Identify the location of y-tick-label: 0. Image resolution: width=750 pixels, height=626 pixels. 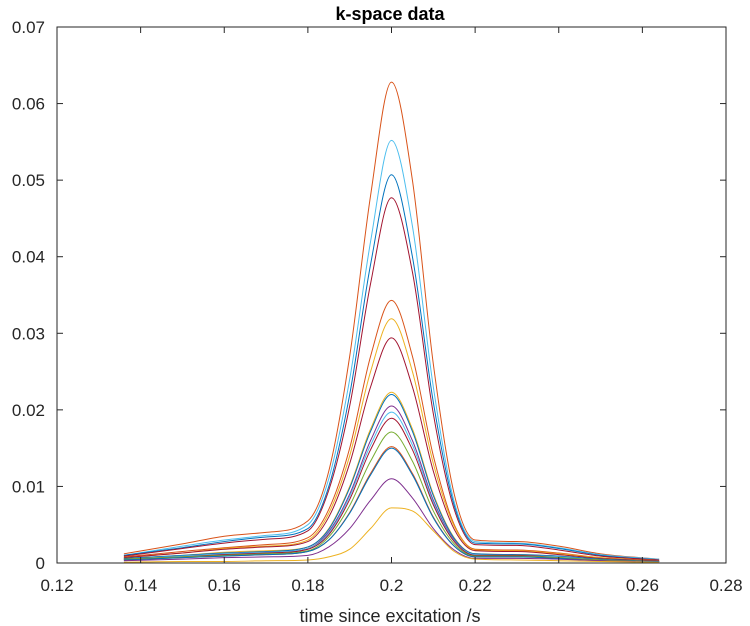
(40, 563).